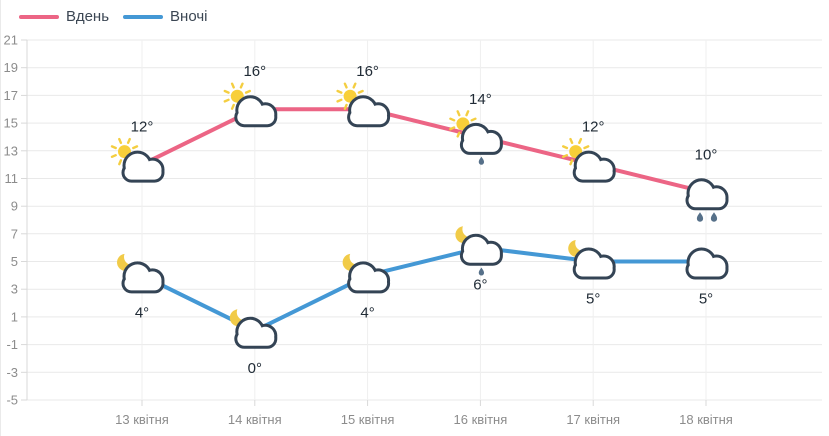 Image resolution: width=829 pixels, height=436 pixels. What do you see at coordinates (706, 154) in the screenshot?
I see `temp-label-day-5: 10°` at bounding box center [706, 154].